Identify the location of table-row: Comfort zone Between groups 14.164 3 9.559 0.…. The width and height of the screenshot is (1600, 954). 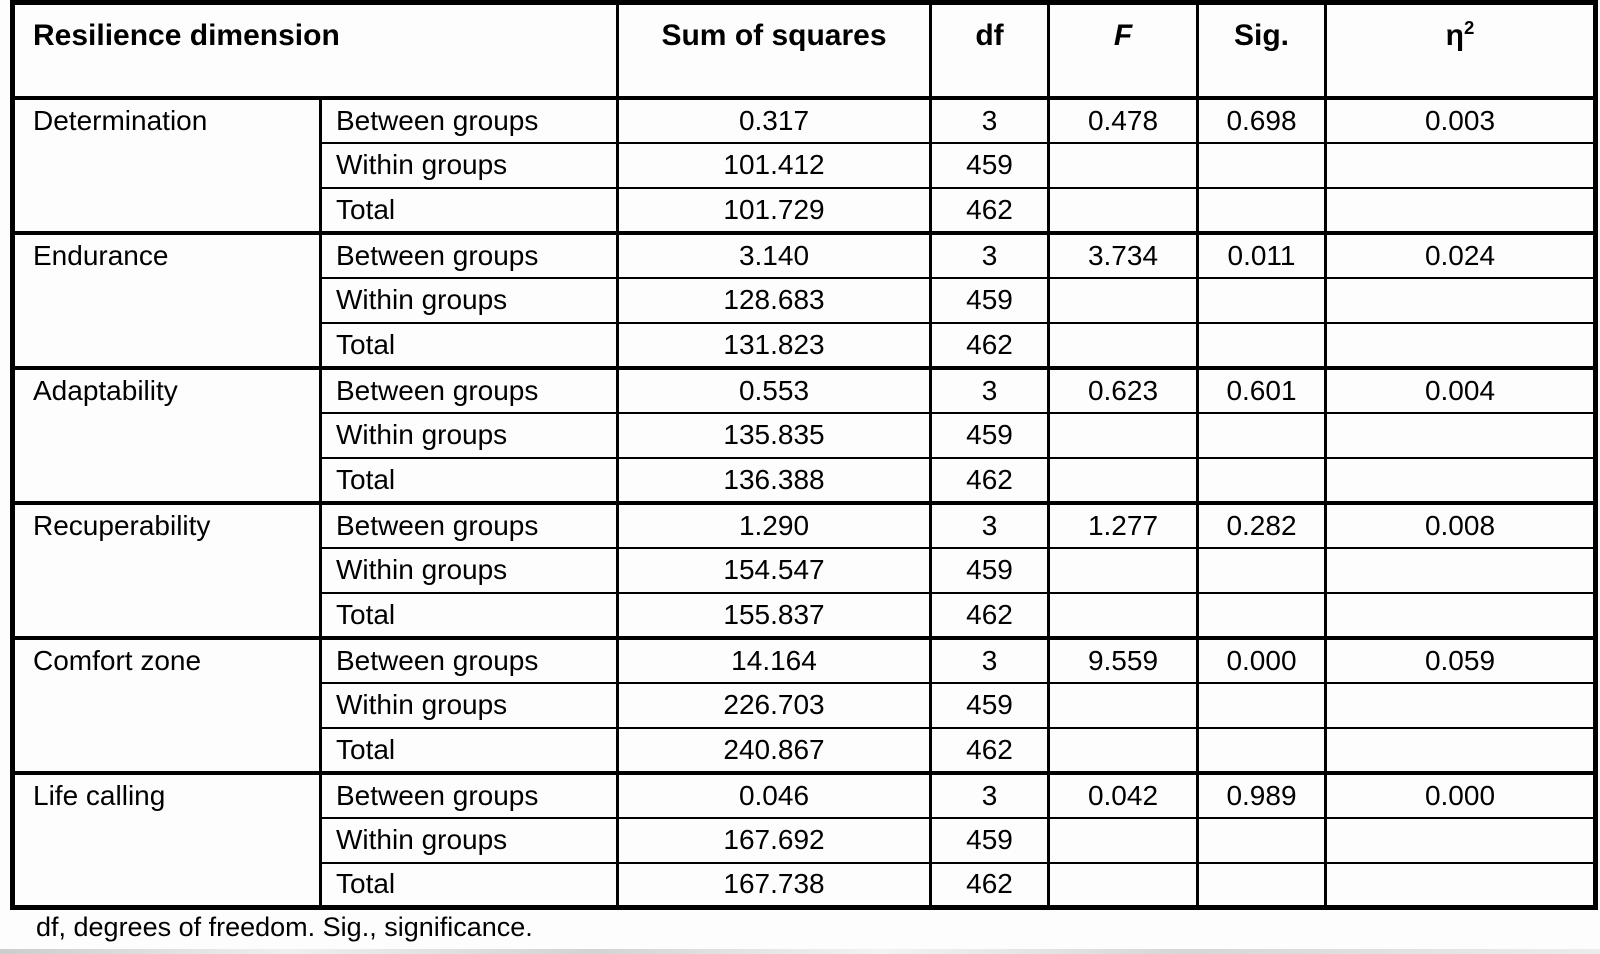
(804, 704).